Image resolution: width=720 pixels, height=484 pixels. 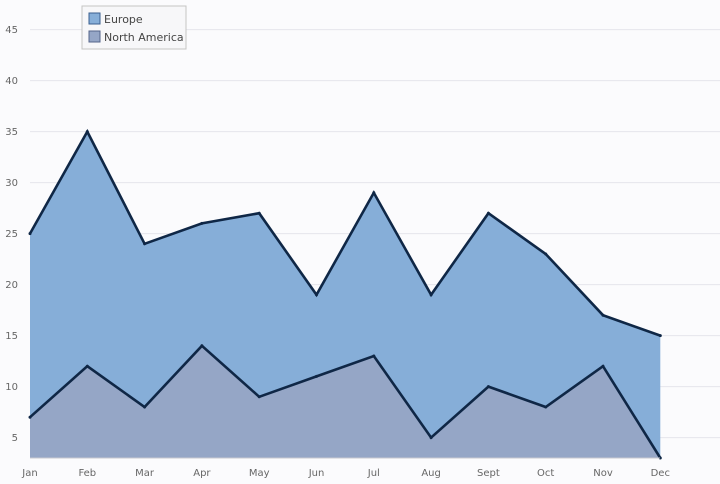 What do you see at coordinates (202, 473) in the screenshot?
I see `x-tick-label: Apr` at bounding box center [202, 473].